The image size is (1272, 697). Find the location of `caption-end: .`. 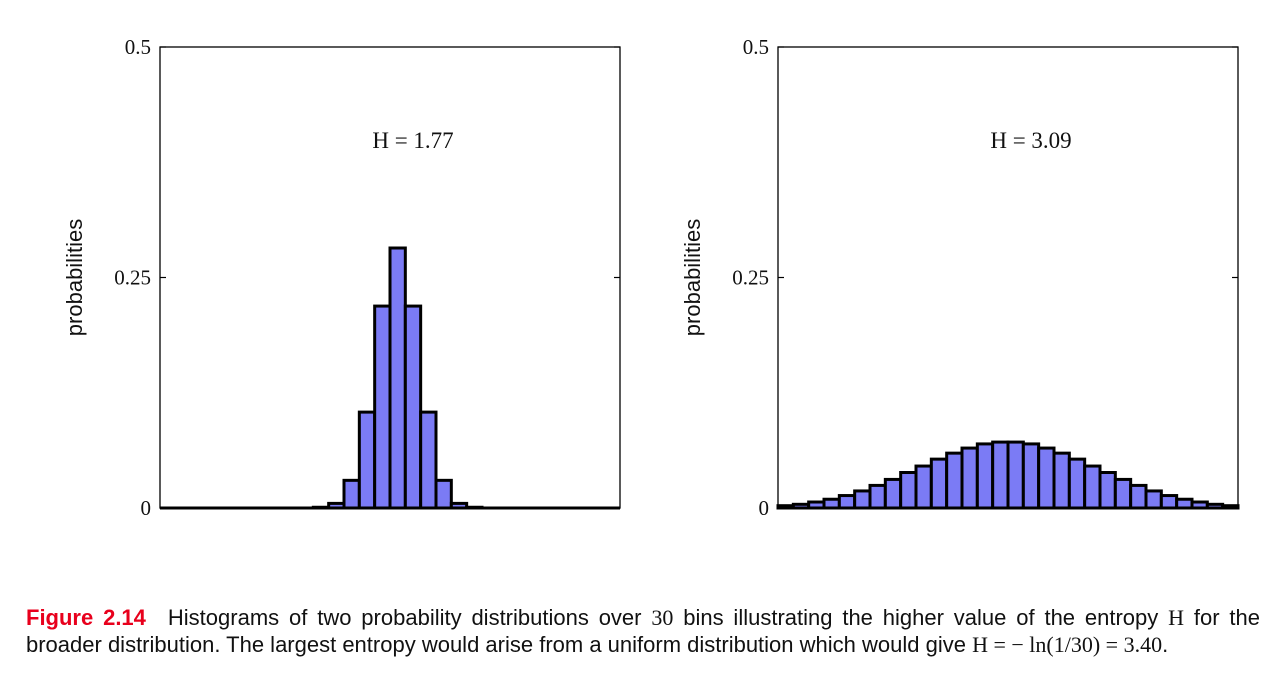

caption-end: . is located at coordinates (1165, 644).